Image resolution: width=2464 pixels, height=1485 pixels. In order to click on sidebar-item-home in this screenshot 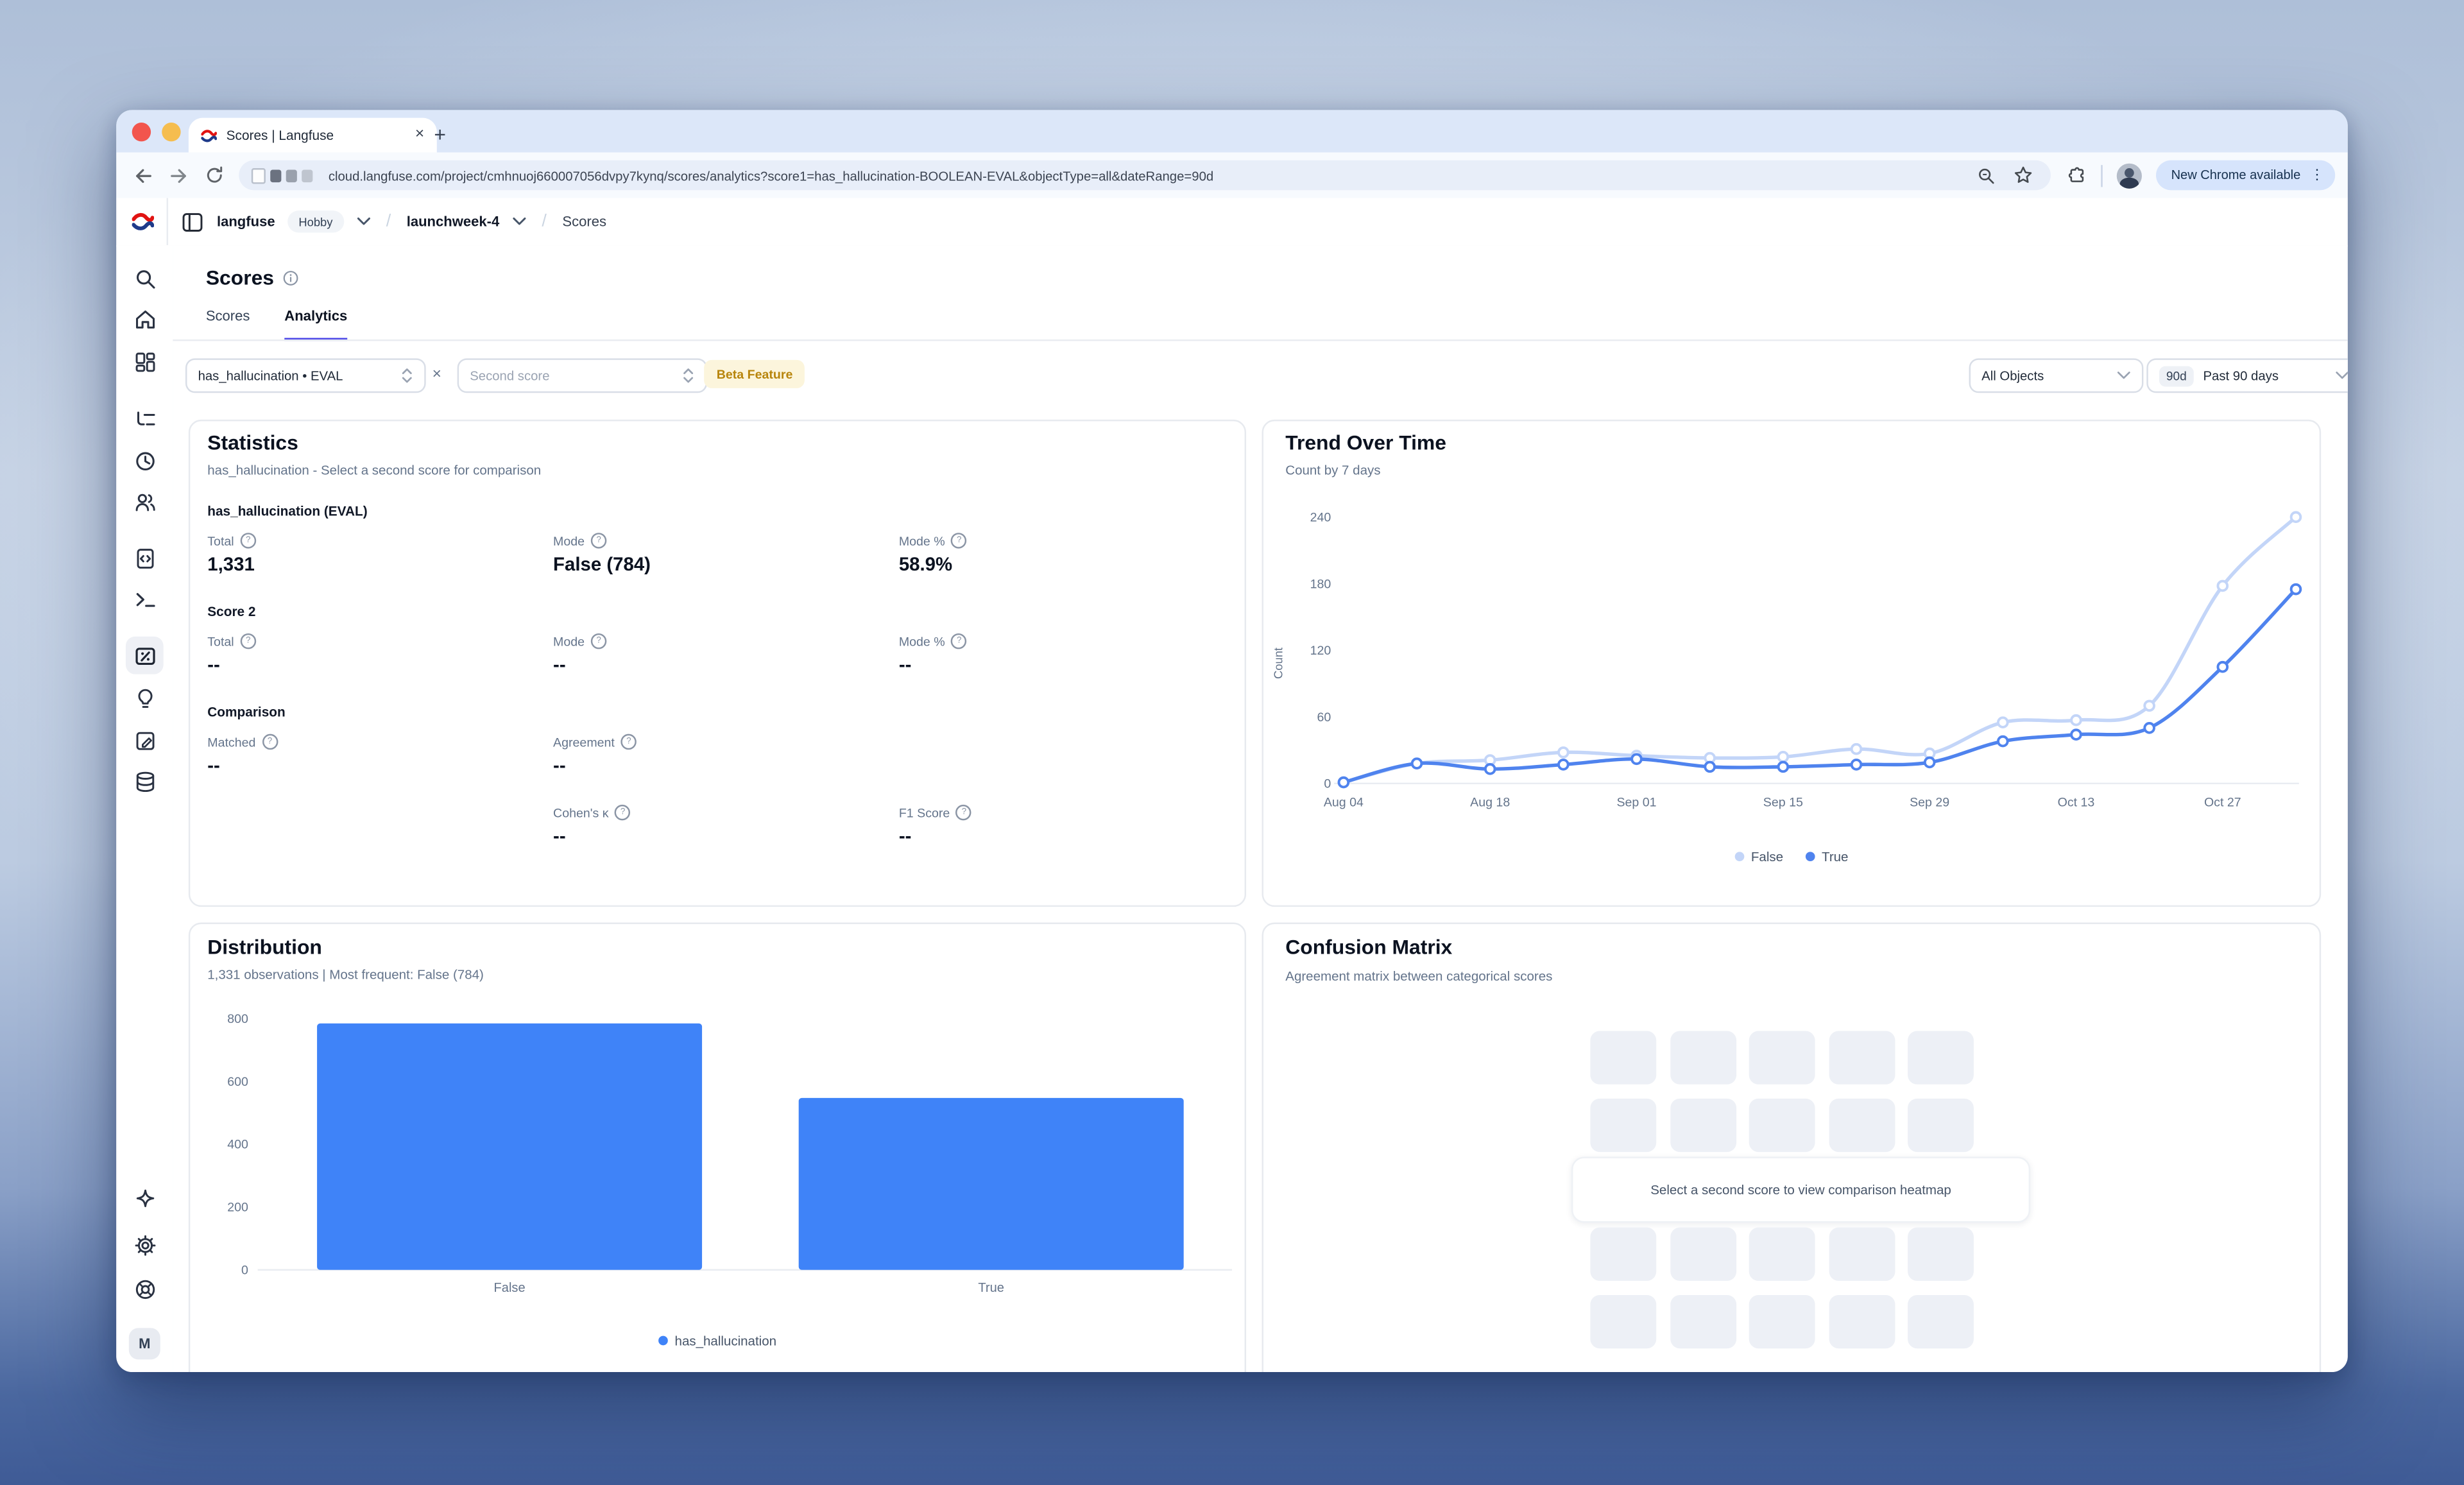, I will do `click(145, 319)`.